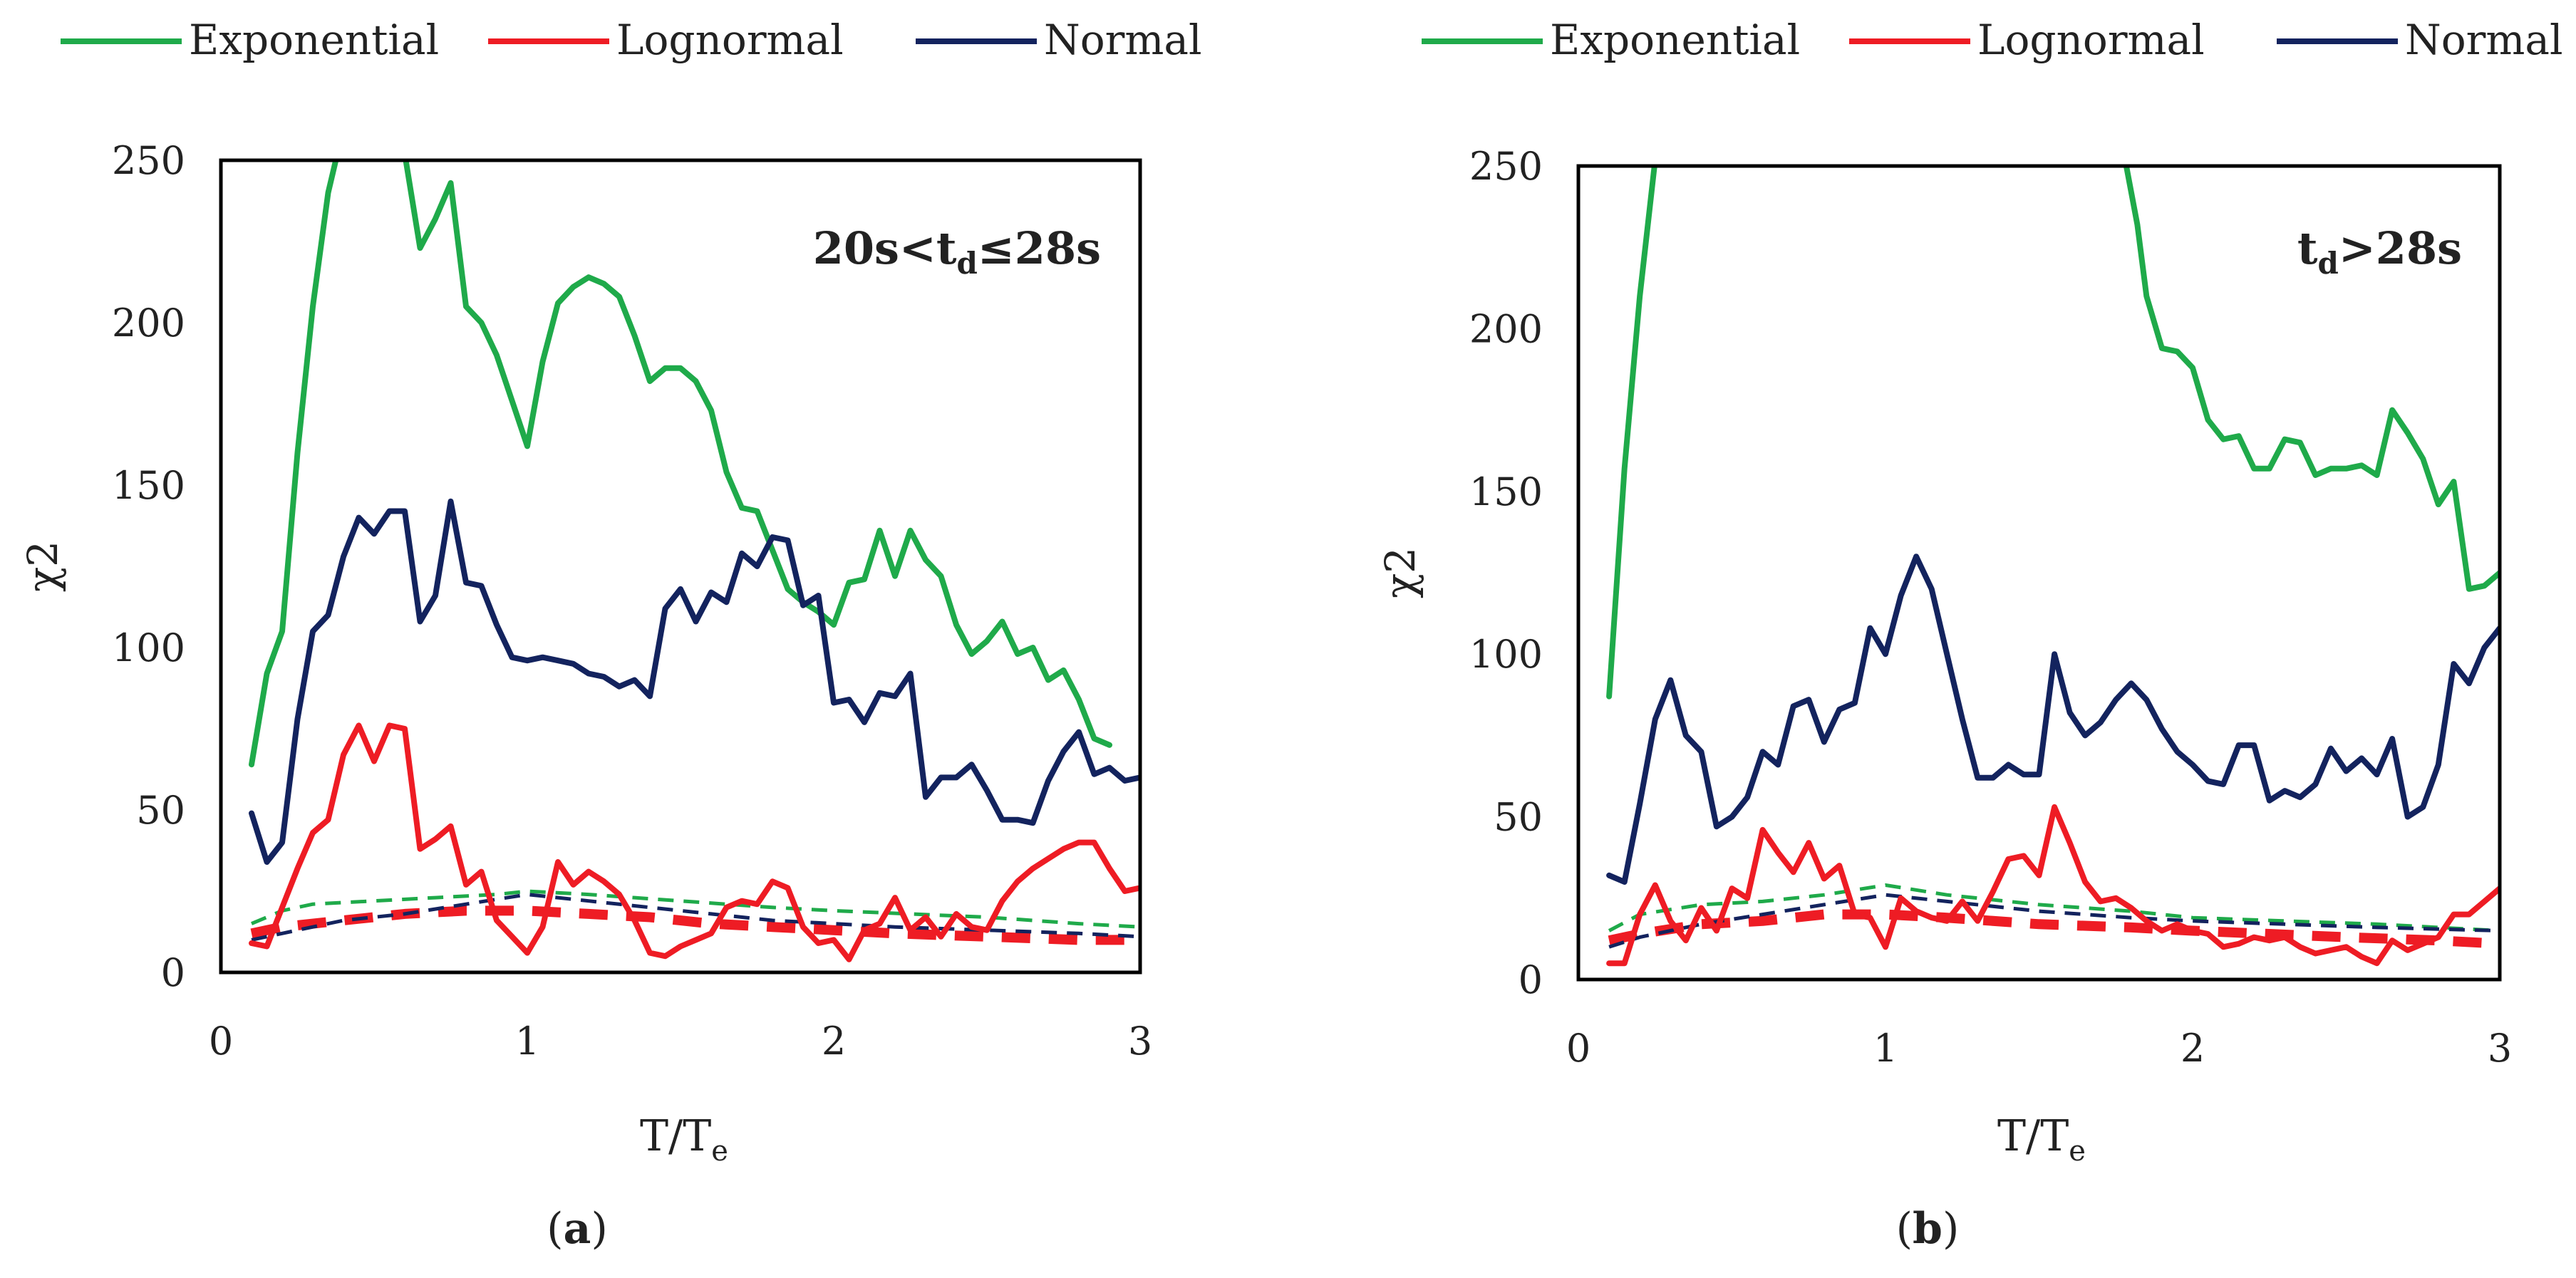  I want to click on range-annotation: td>28s, so click(2380, 251).